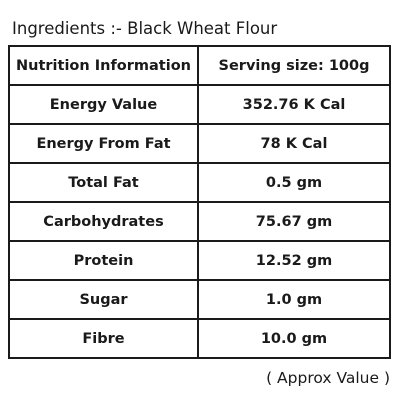 The width and height of the screenshot is (400, 400). Describe the element at coordinates (104, 299) in the screenshot. I see `nutrient-name: Sugar` at that location.